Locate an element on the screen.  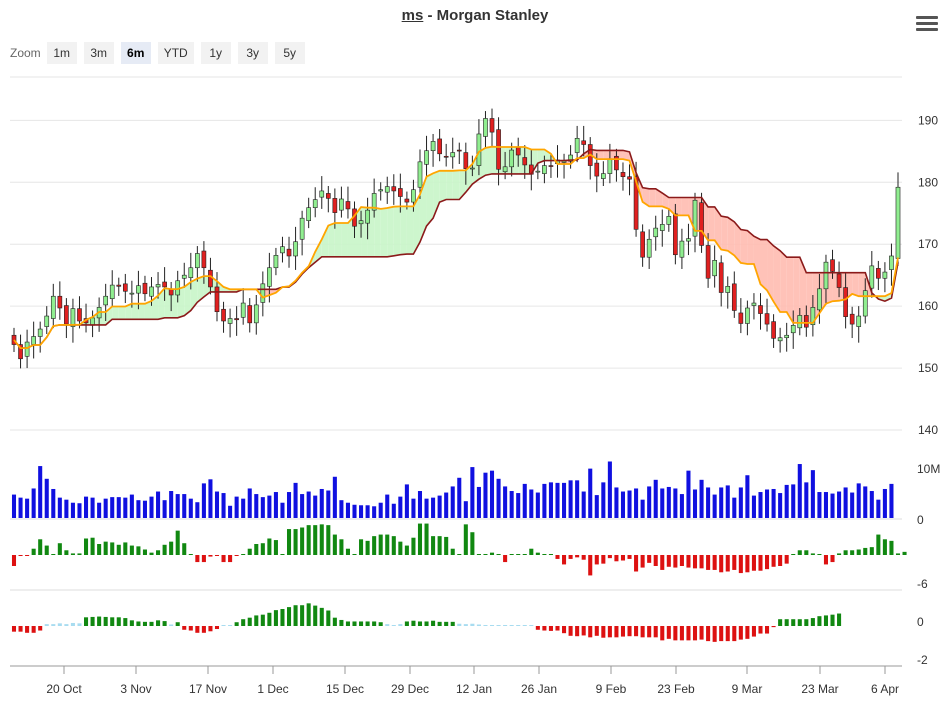
volume-axis-label: 10M is located at coordinates (928, 469).